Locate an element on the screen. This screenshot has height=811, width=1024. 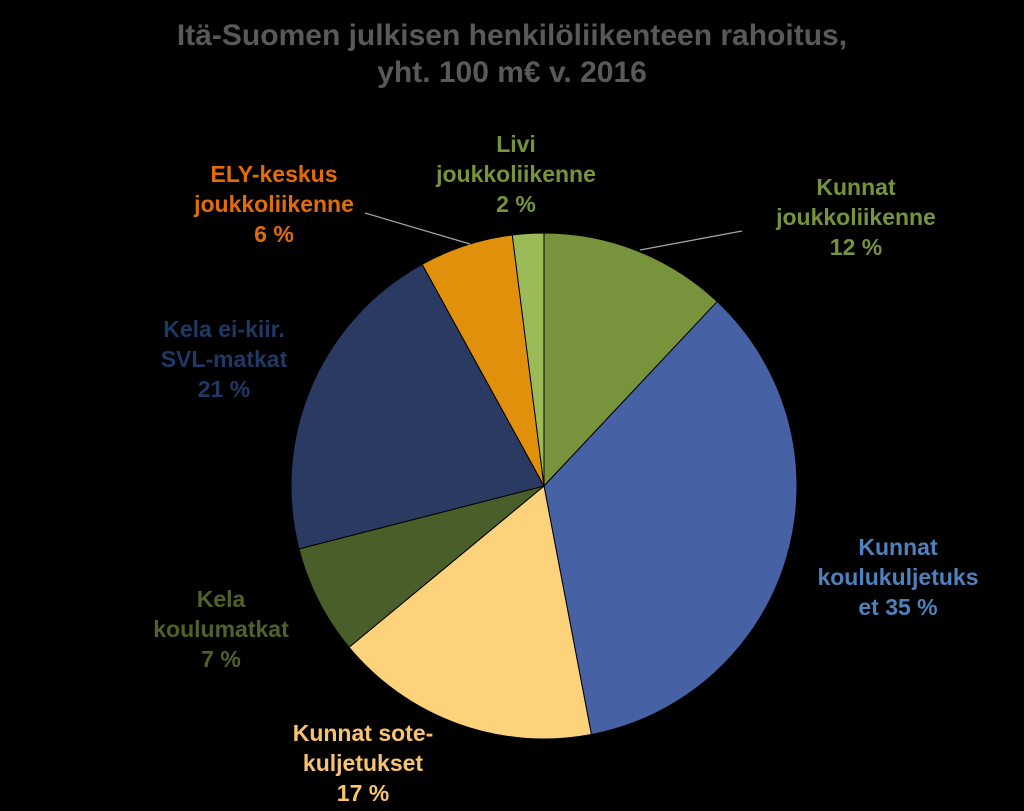
slice-label-6-line-1: joukkoliikenne is located at coordinates (515, 174).